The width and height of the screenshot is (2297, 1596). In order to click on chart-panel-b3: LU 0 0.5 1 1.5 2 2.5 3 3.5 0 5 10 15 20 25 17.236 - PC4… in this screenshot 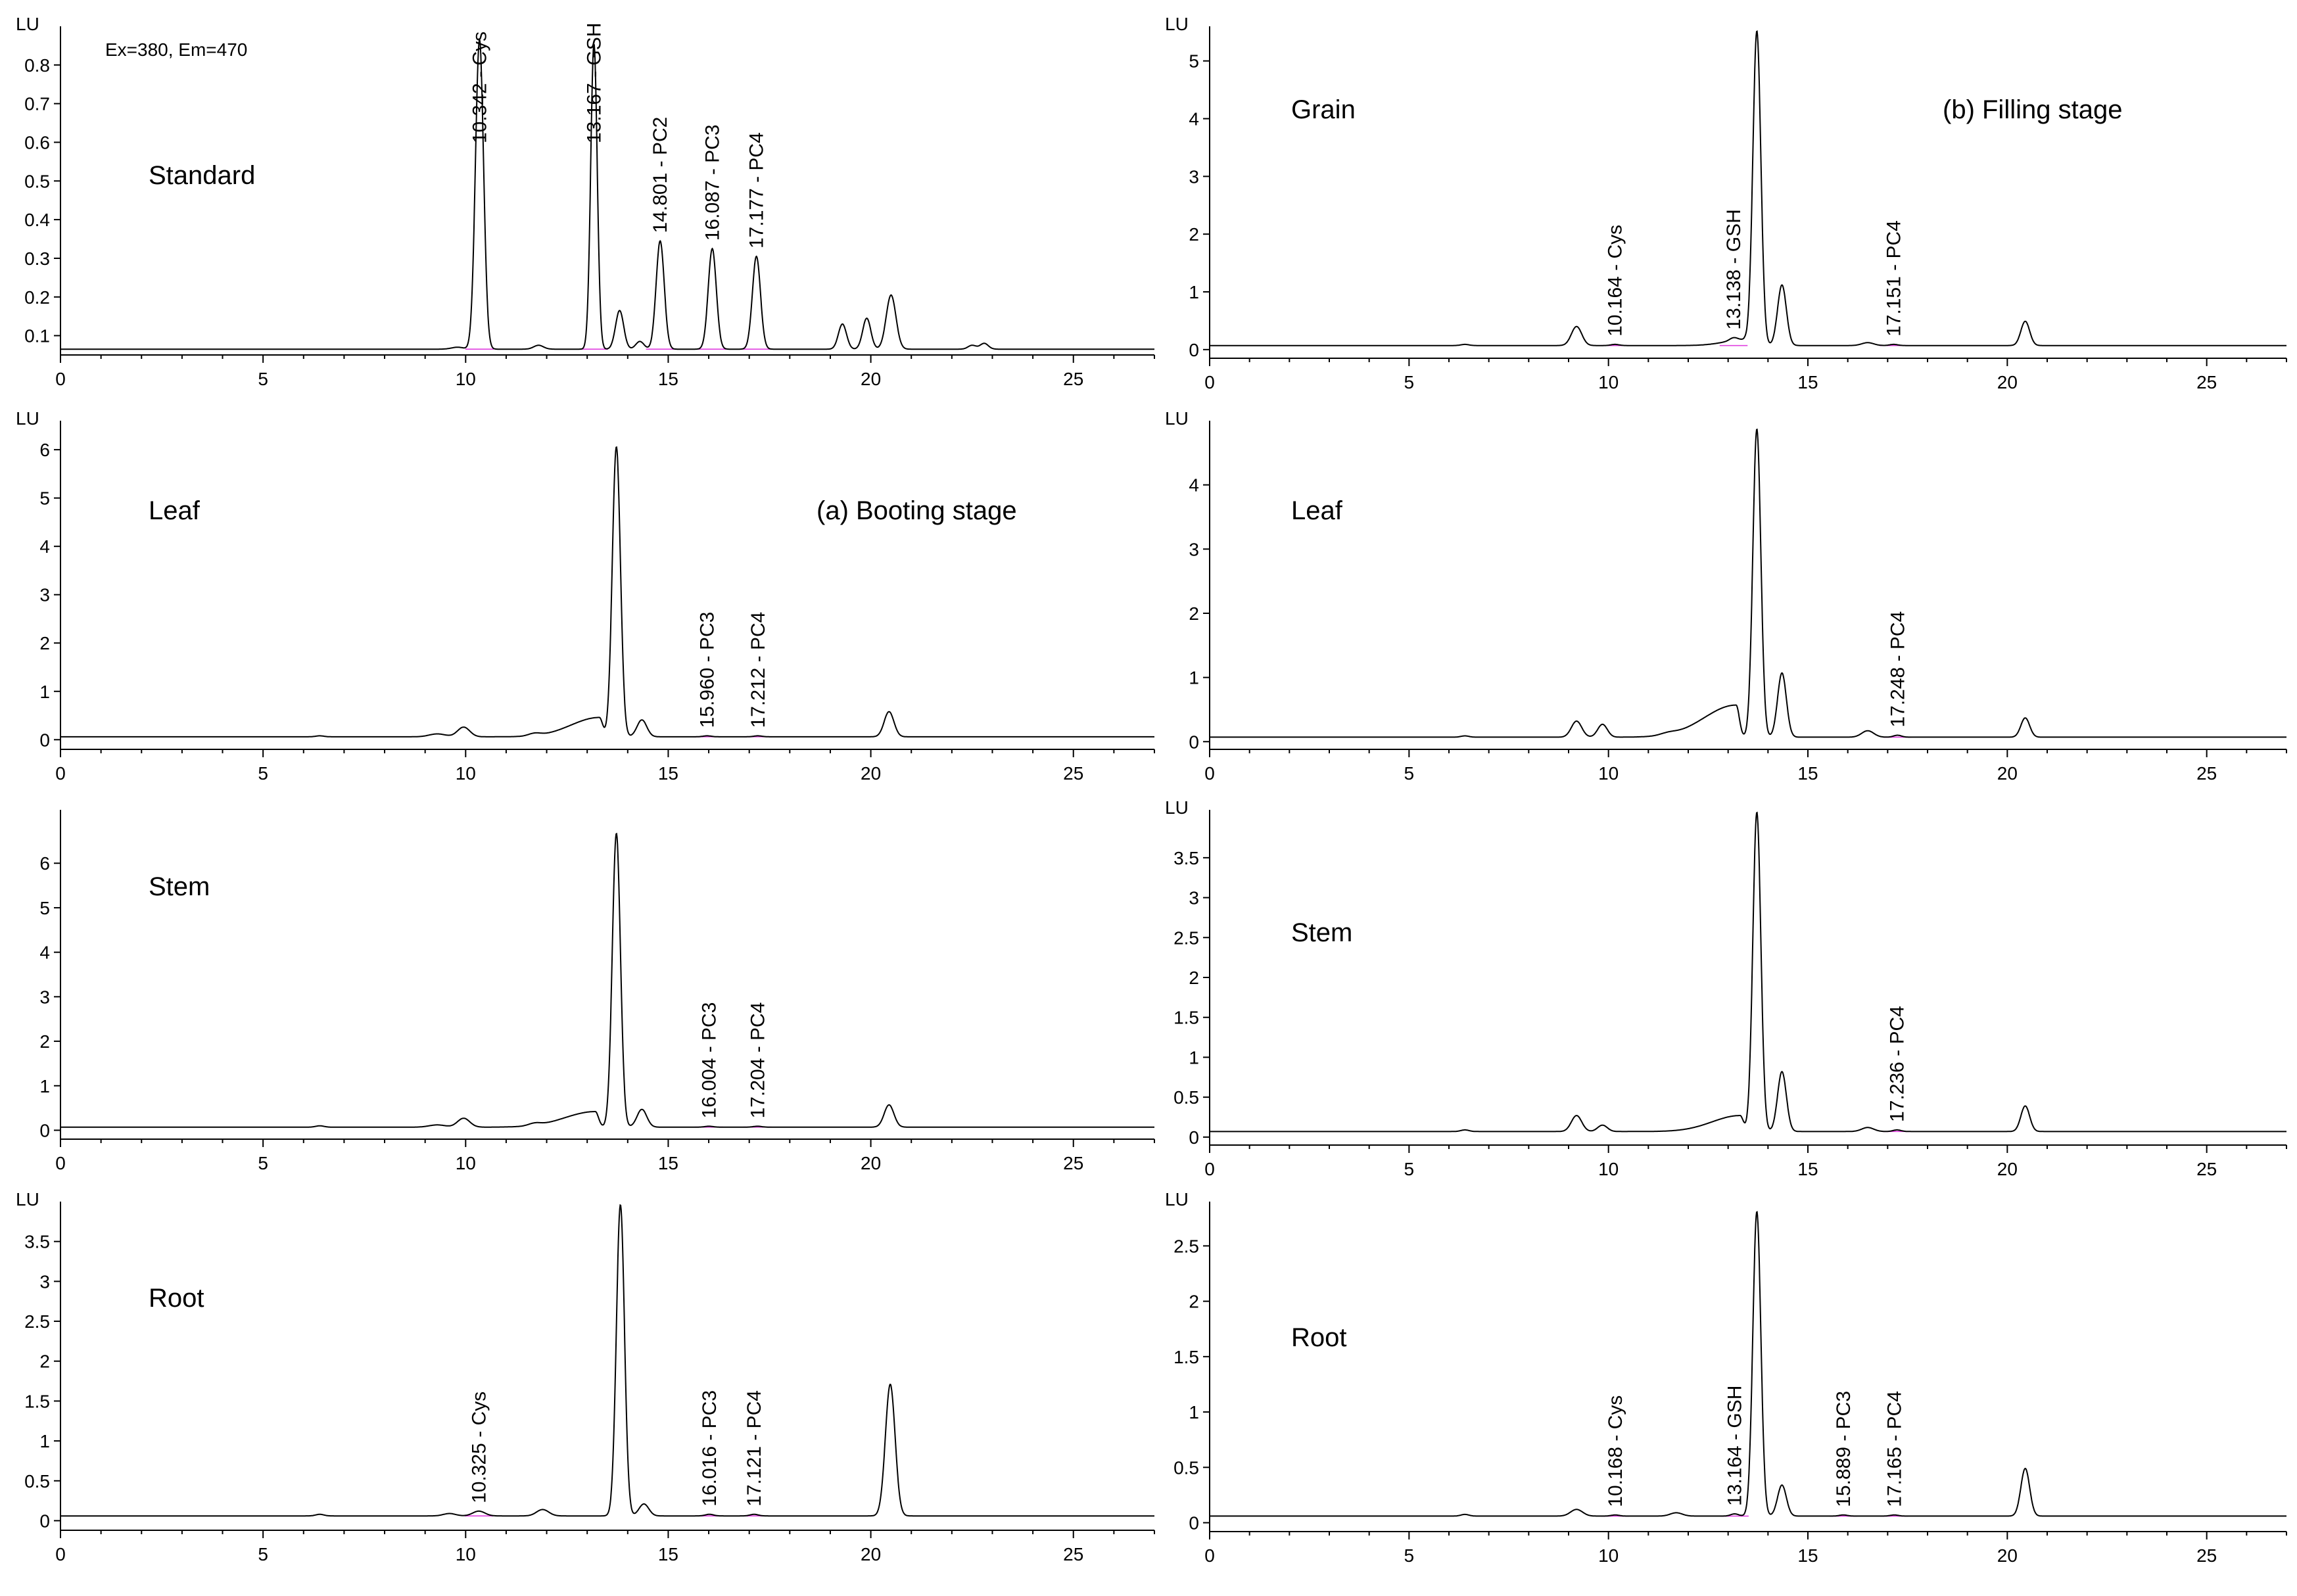, I will do `click(1726, 988)`.